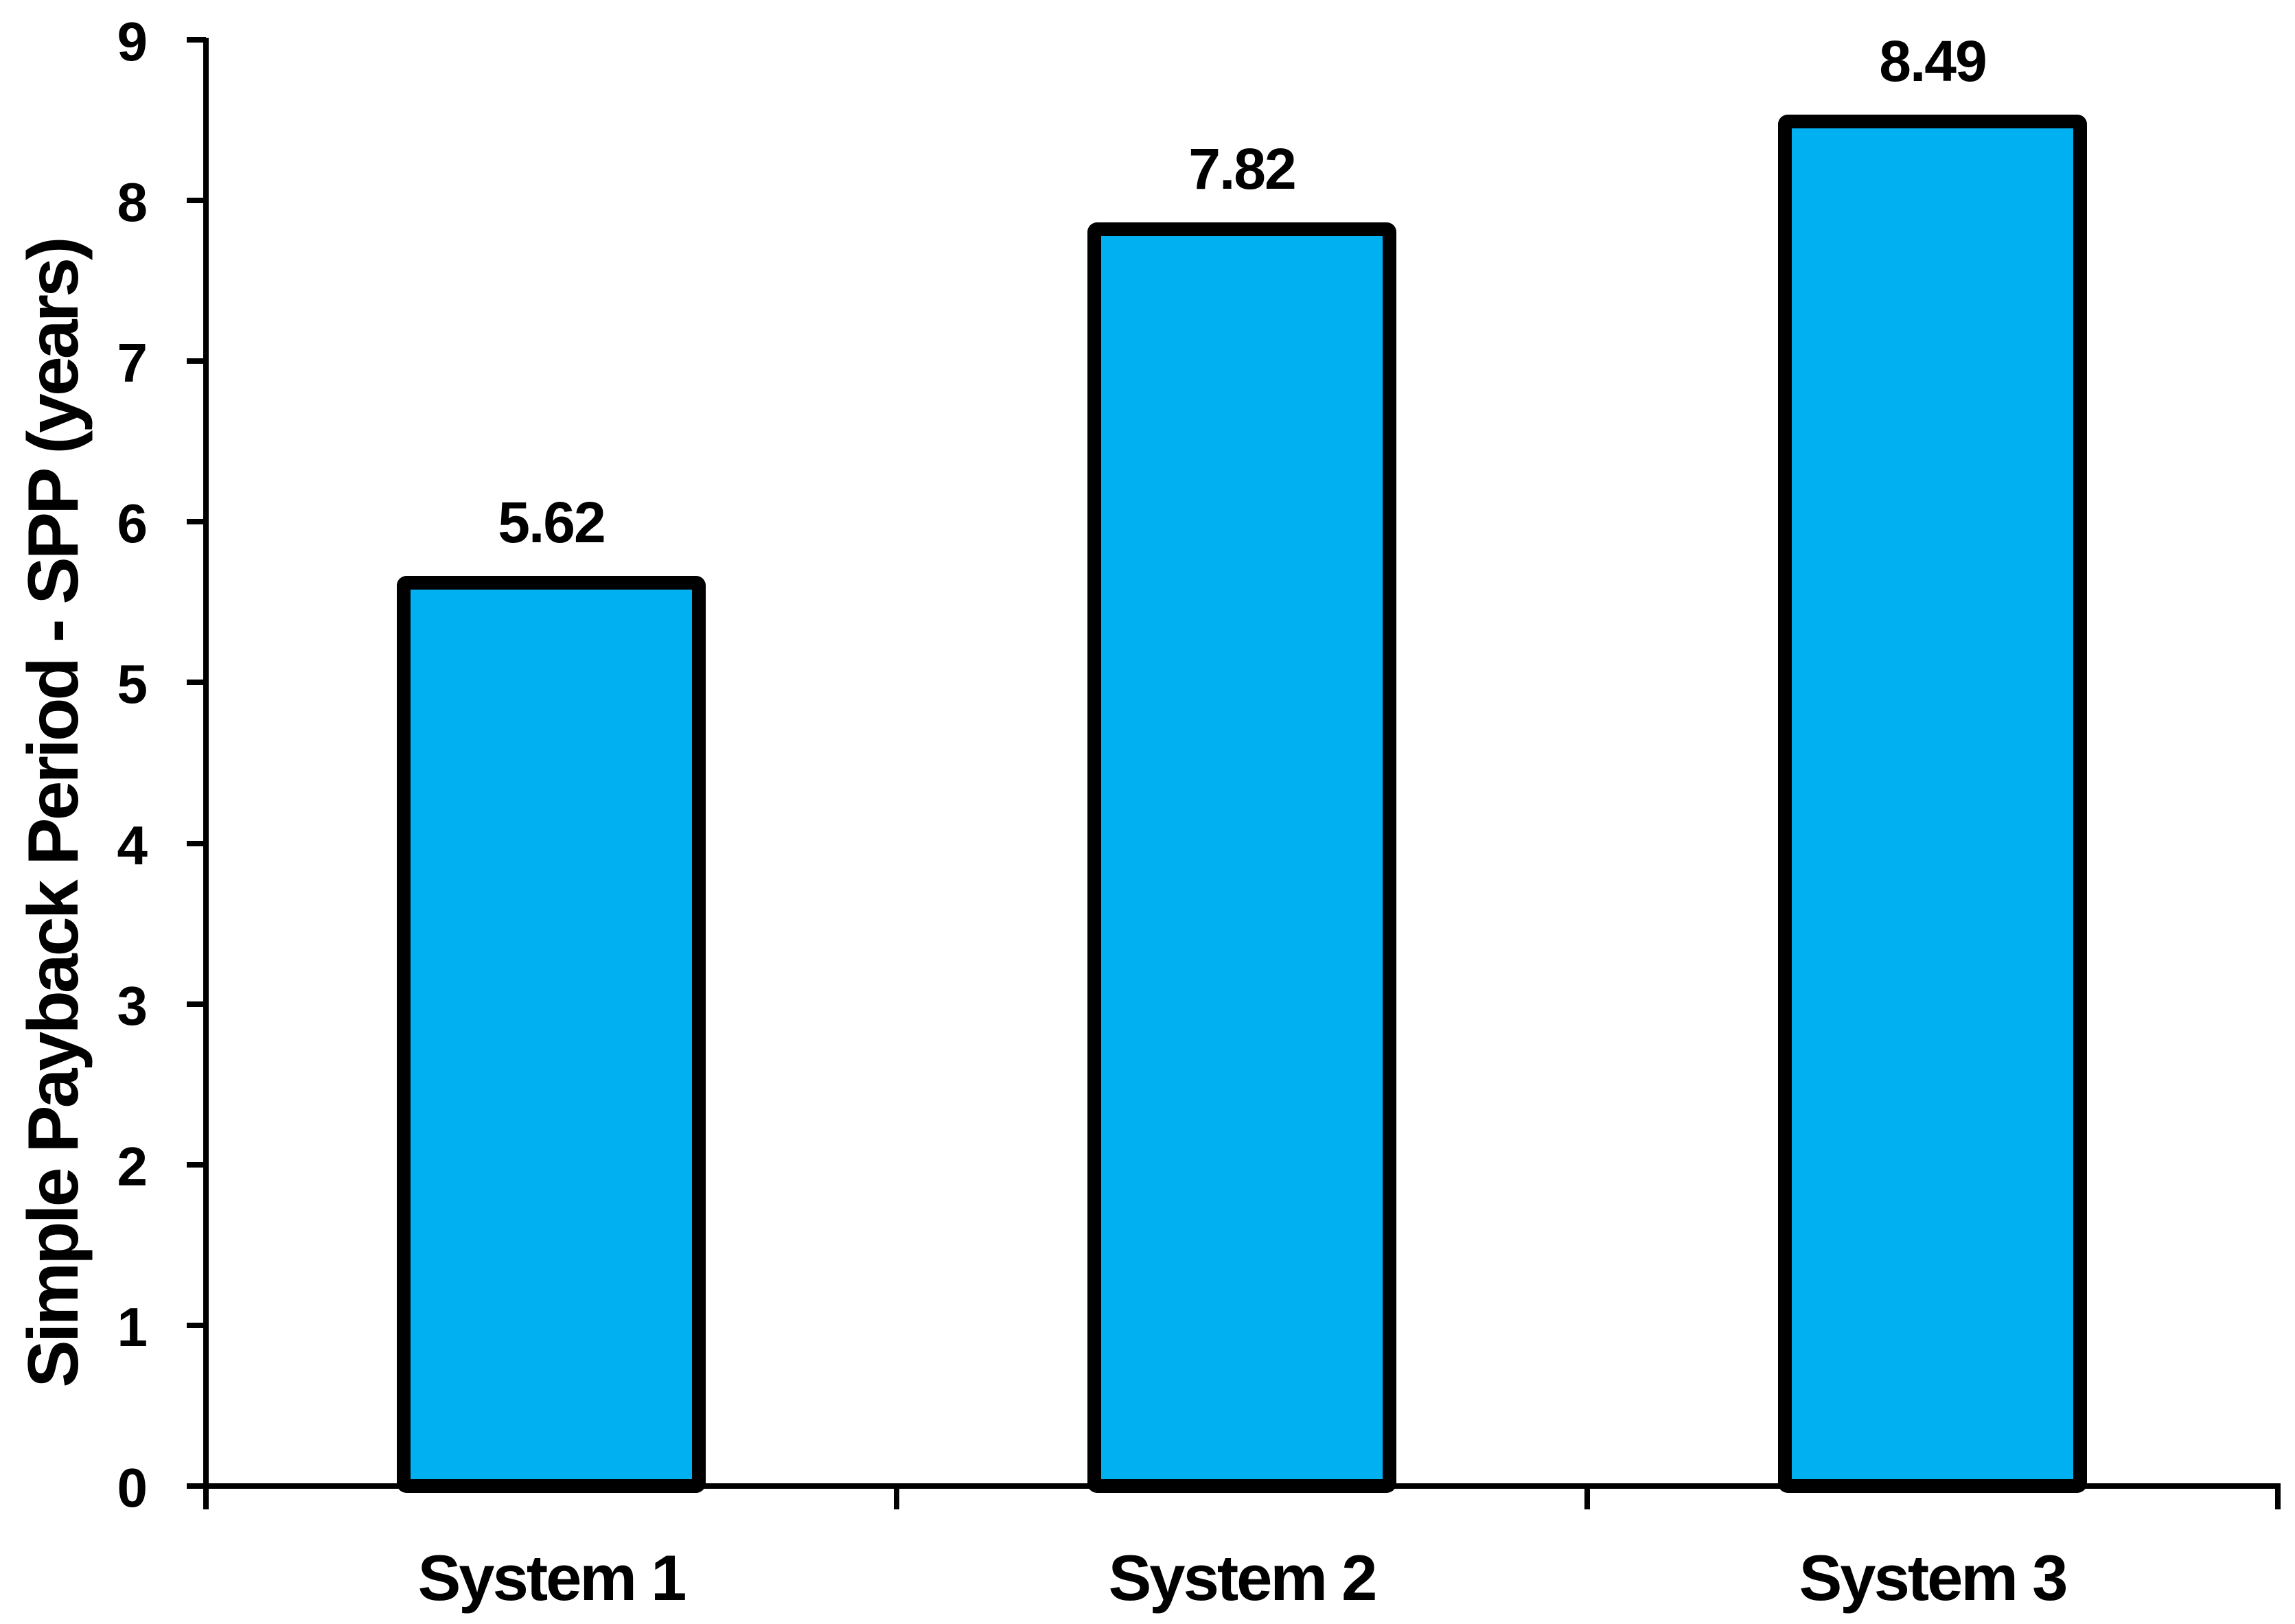  Describe the element at coordinates (132, 524) in the screenshot. I see `y-tick-label: 6` at that location.